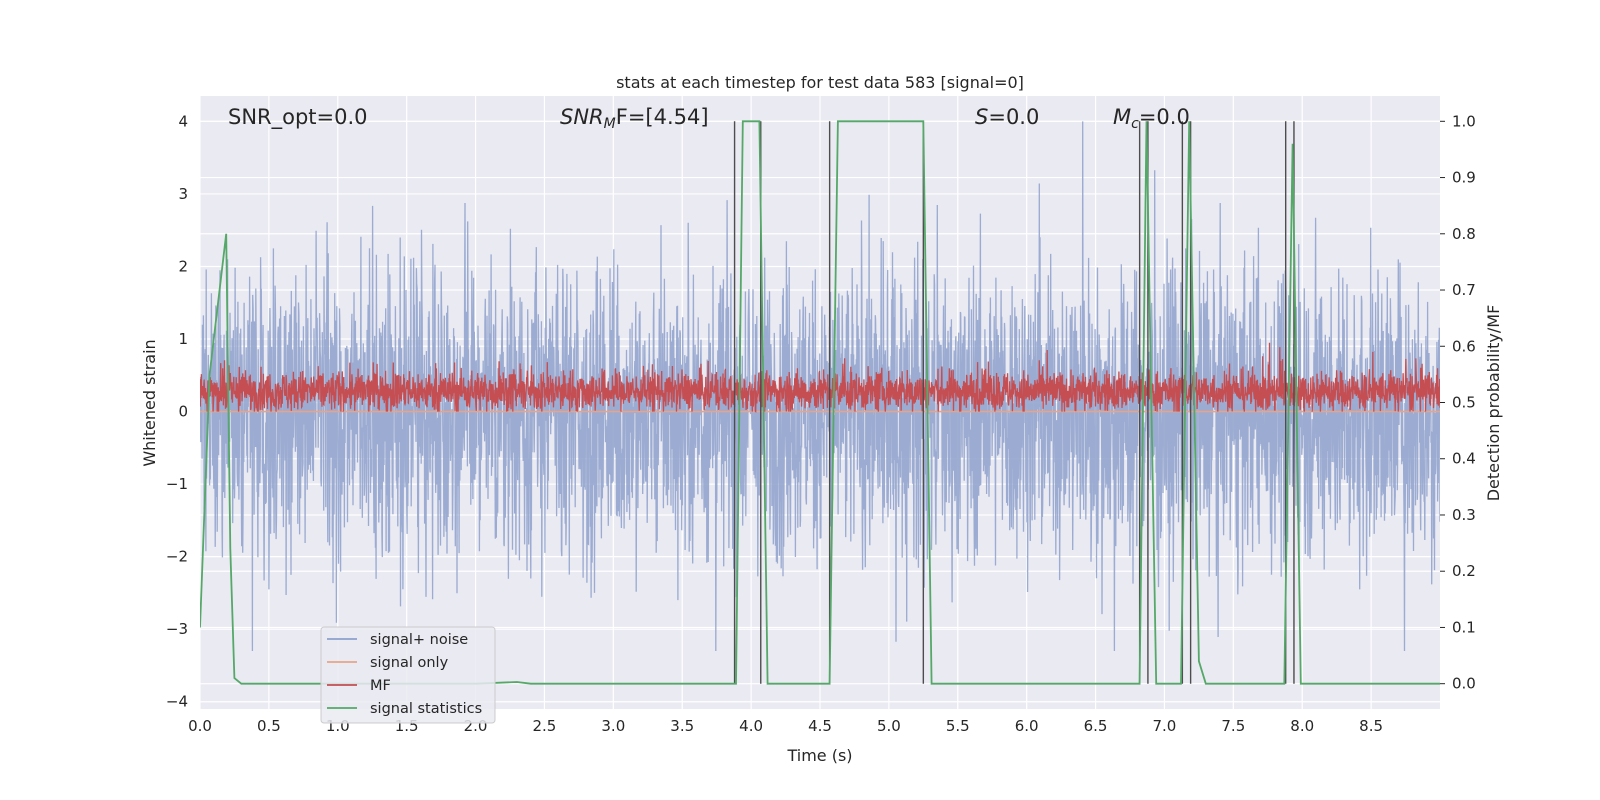 Image resolution: width=1600 pixels, height=800 pixels. What do you see at coordinates (183, 194) in the screenshot?
I see `y-tick-label: 3` at bounding box center [183, 194].